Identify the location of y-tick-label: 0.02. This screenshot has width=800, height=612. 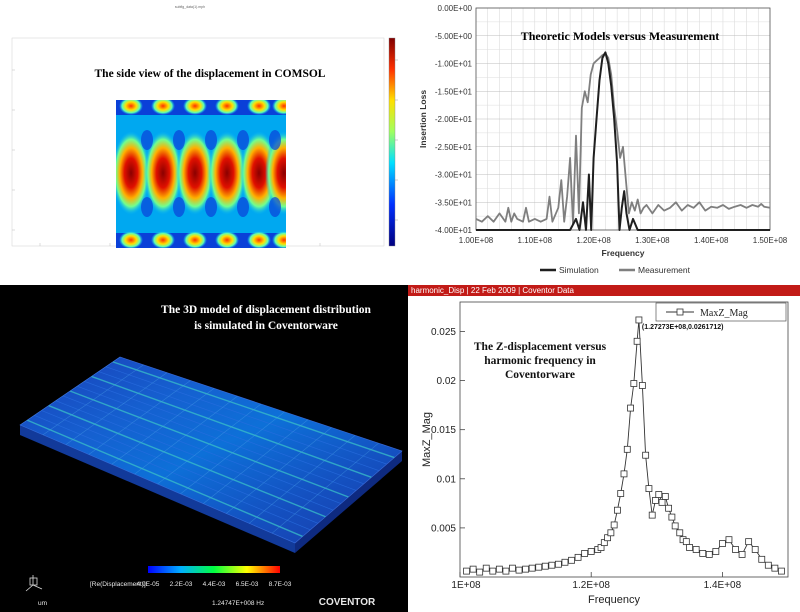
(447, 381).